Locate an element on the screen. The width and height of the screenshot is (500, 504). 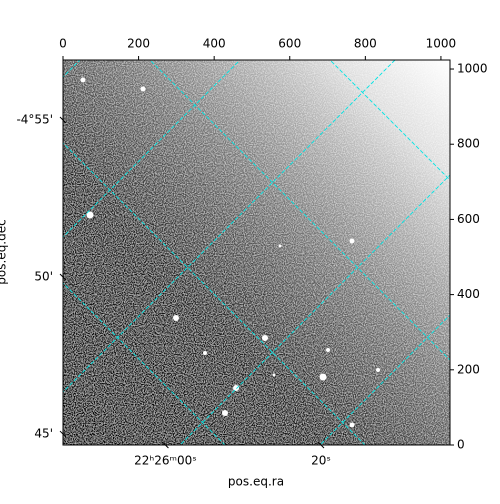
ra-tick-label: 20ˢ is located at coordinates (321, 461).